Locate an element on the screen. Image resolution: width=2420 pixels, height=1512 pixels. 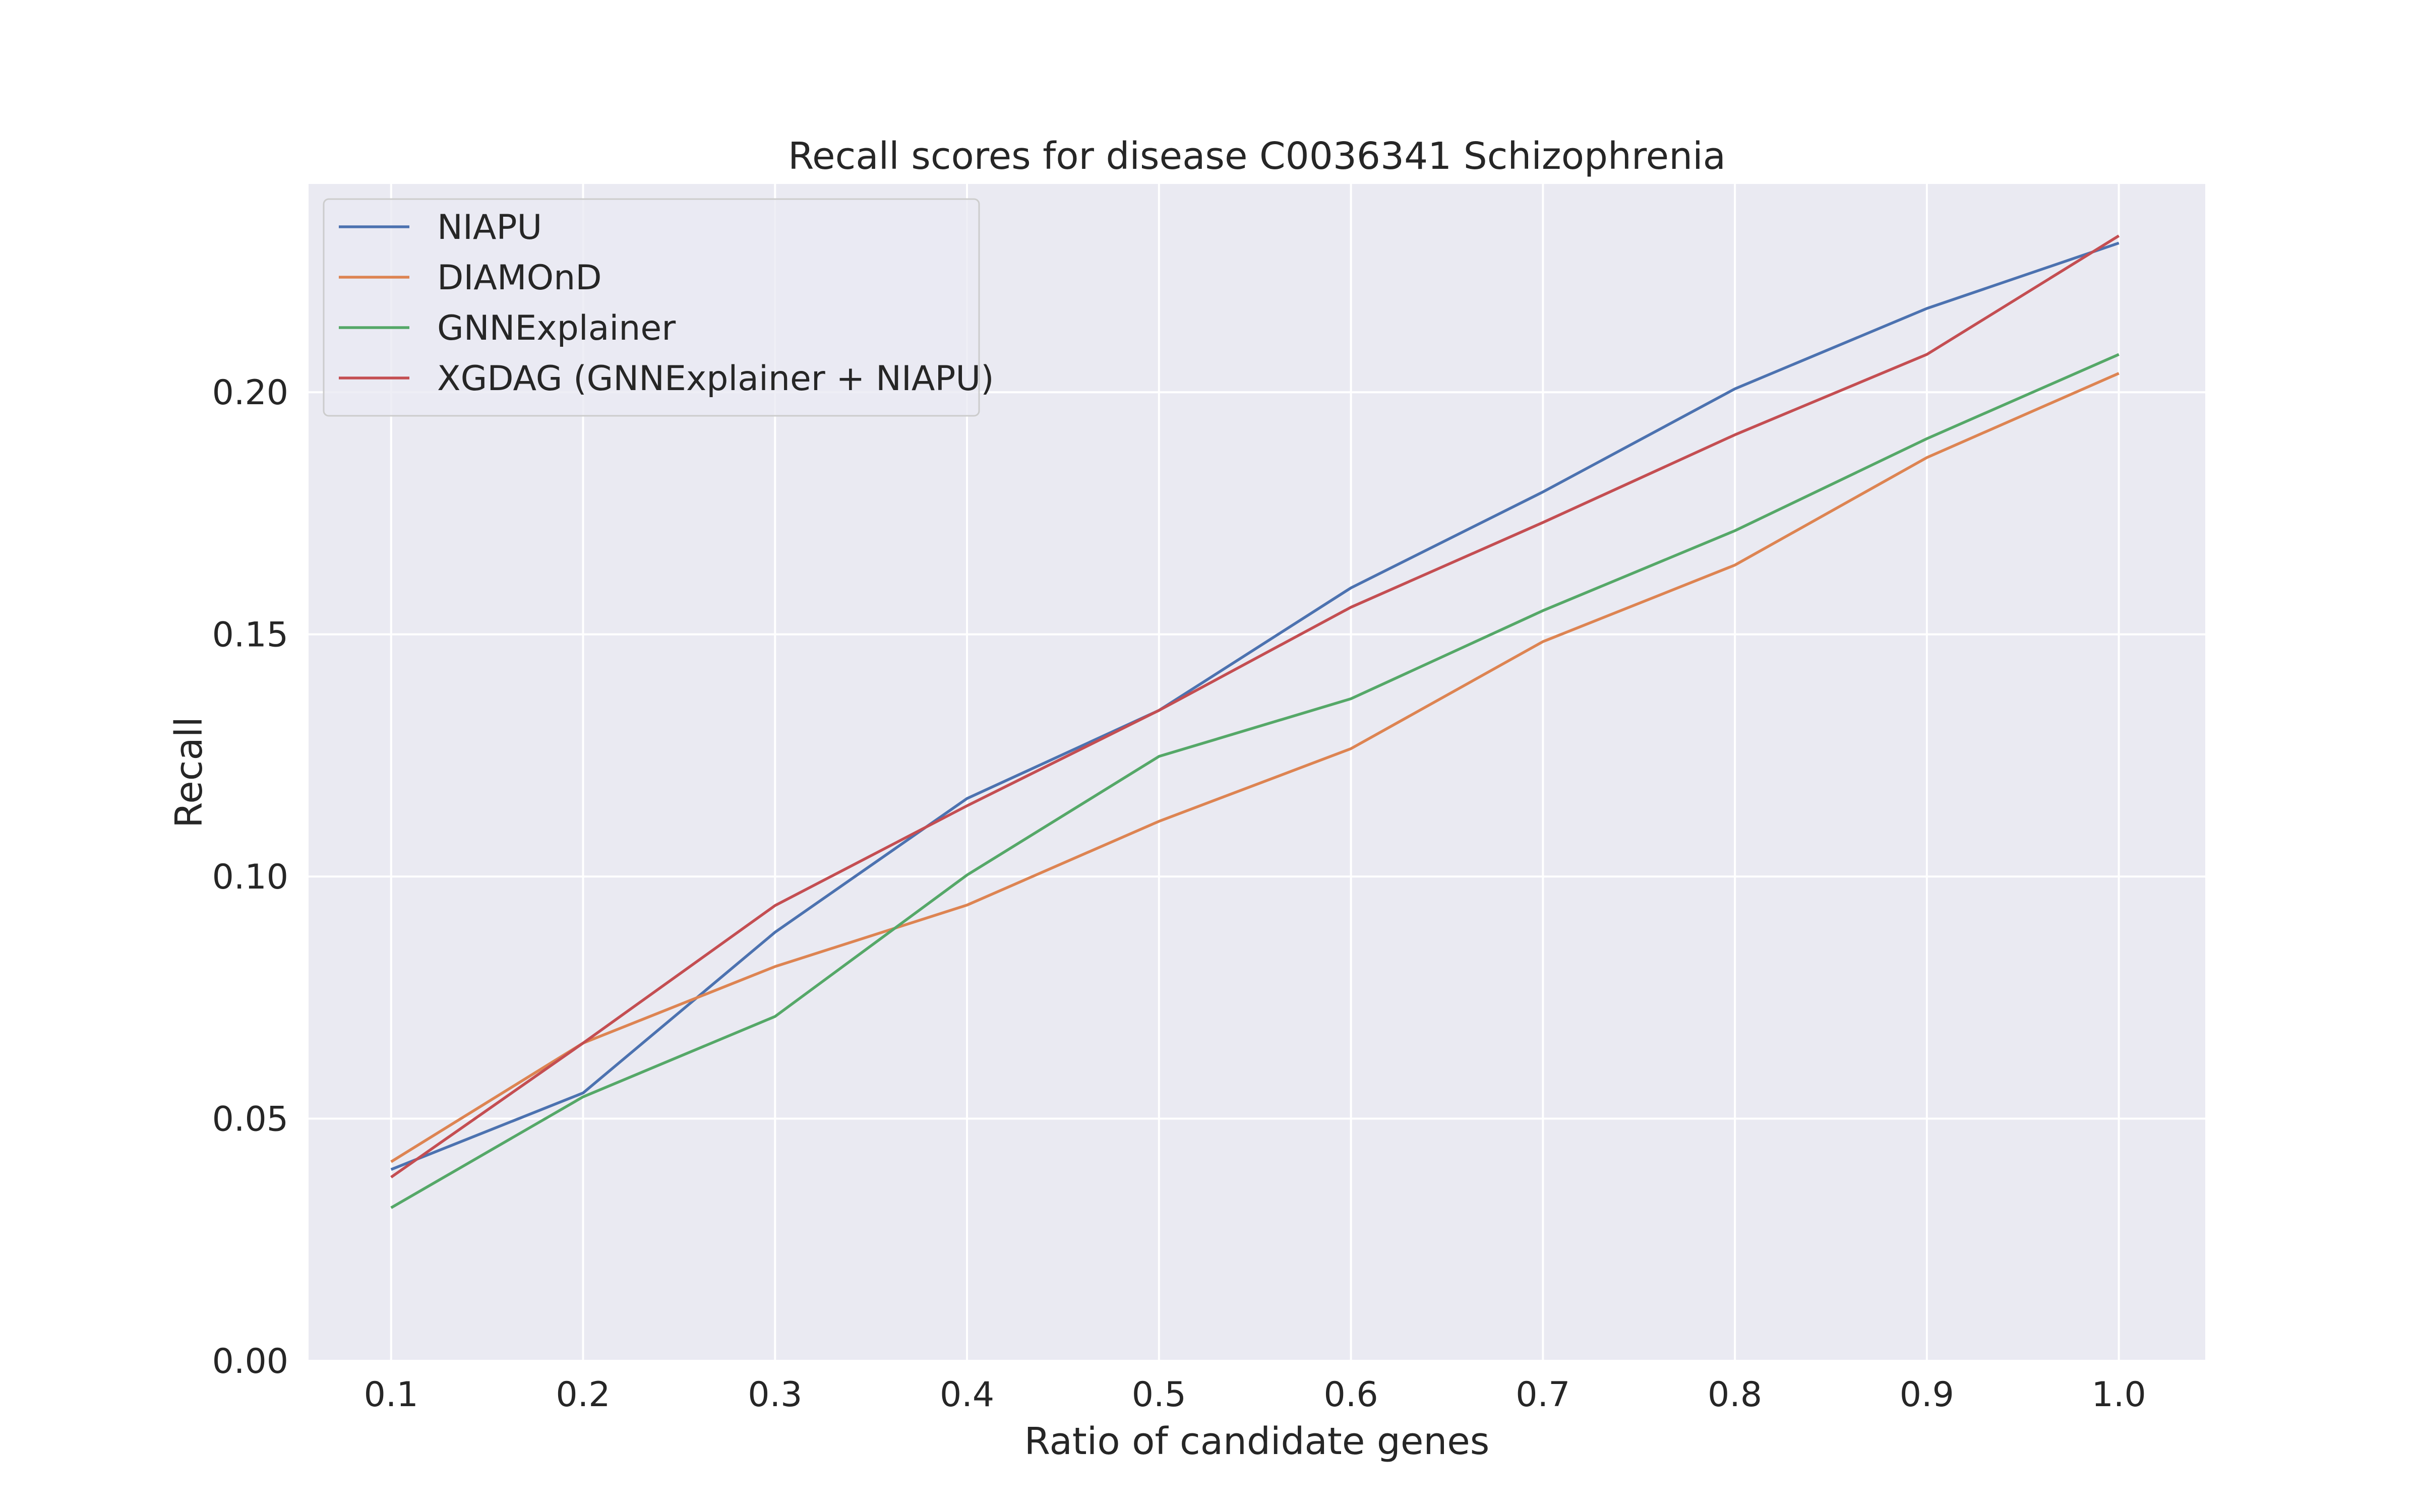
legend-entry: XGDAG (GNNExplainer + NIAPU) is located at coordinates (666, 379).